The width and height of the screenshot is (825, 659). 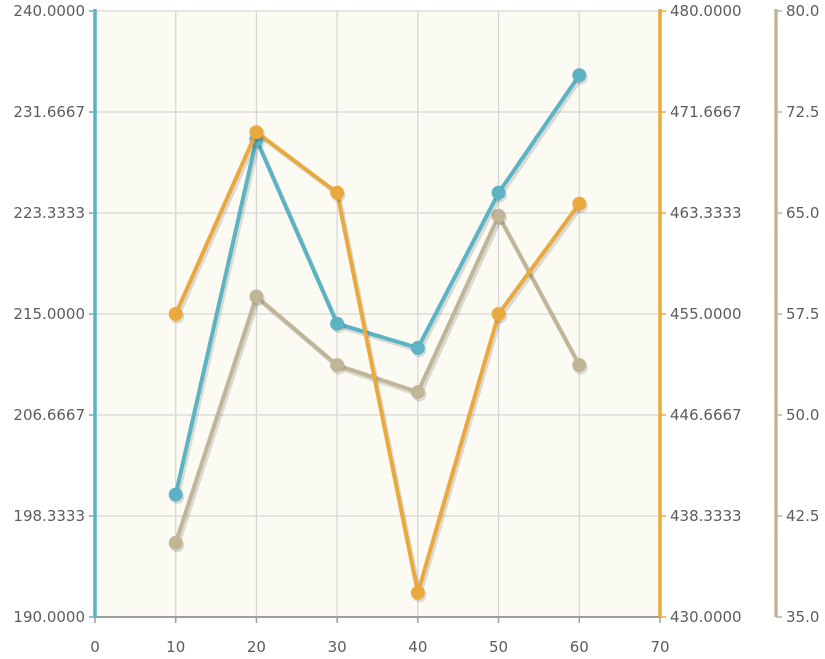 What do you see at coordinates (256, 647) in the screenshot?
I see `x-tick-label: 20` at bounding box center [256, 647].